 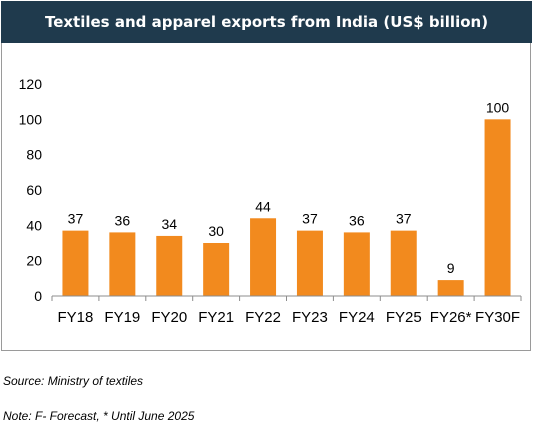 What do you see at coordinates (75, 263) in the screenshot?
I see `bar-fy18` at bounding box center [75, 263].